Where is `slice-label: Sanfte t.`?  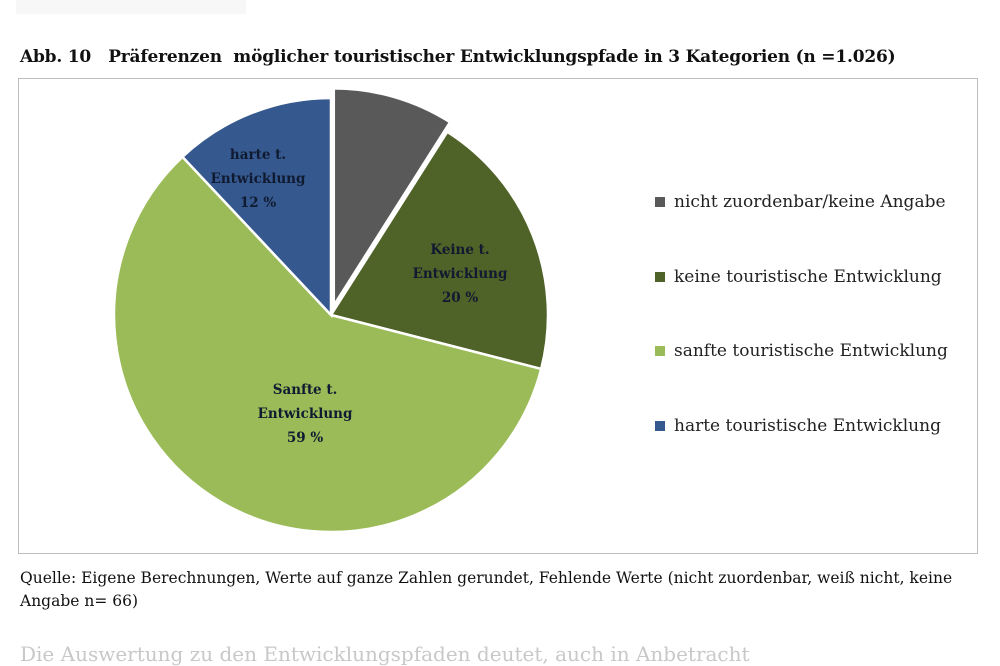 slice-label: Sanfte t. is located at coordinates (305, 390).